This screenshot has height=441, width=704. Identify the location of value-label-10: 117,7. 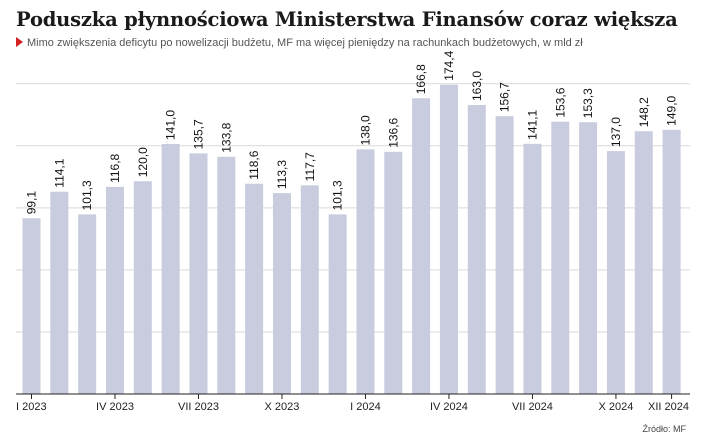
(310, 166).